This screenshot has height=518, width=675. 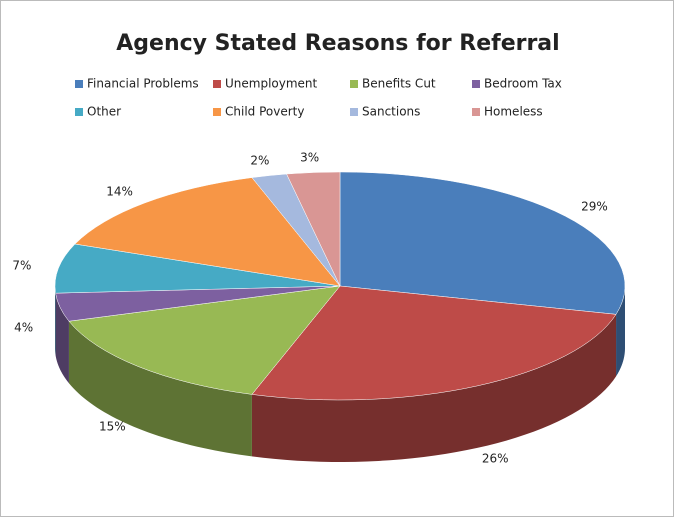 I want to click on data-label: 7%, so click(x=21, y=265).